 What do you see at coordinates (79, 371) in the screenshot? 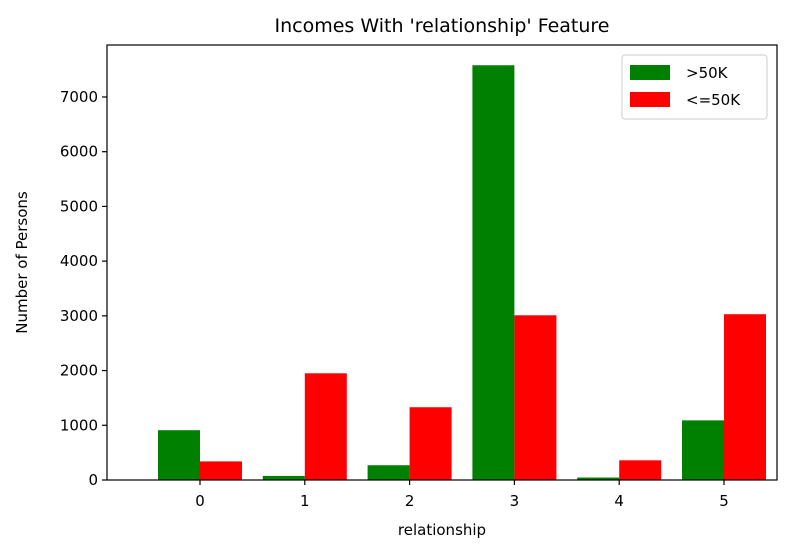
I see `y-tick-label: 2000` at bounding box center [79, 371].